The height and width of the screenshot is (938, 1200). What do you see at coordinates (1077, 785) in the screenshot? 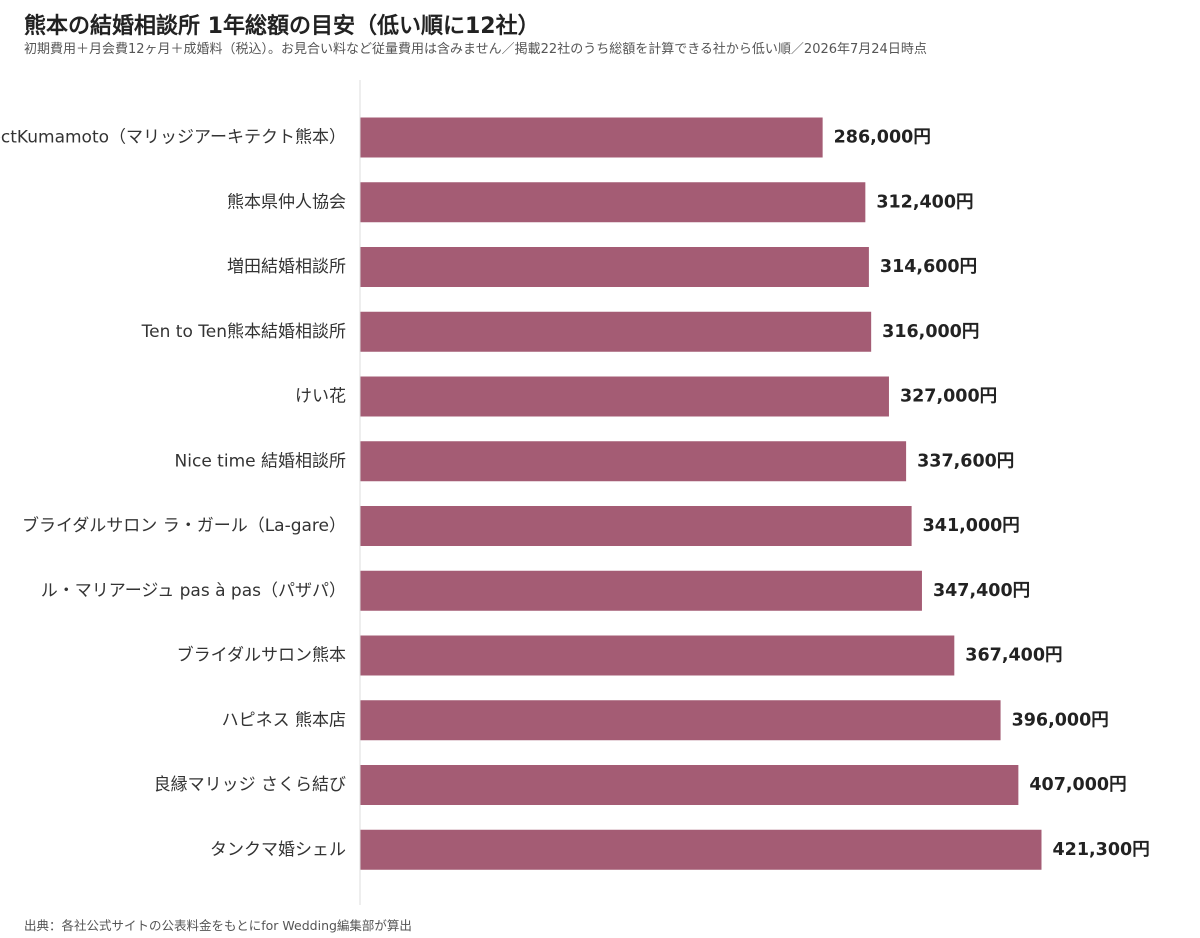
I see `value-label: 407,000円` at bounding box center [1077, 785].